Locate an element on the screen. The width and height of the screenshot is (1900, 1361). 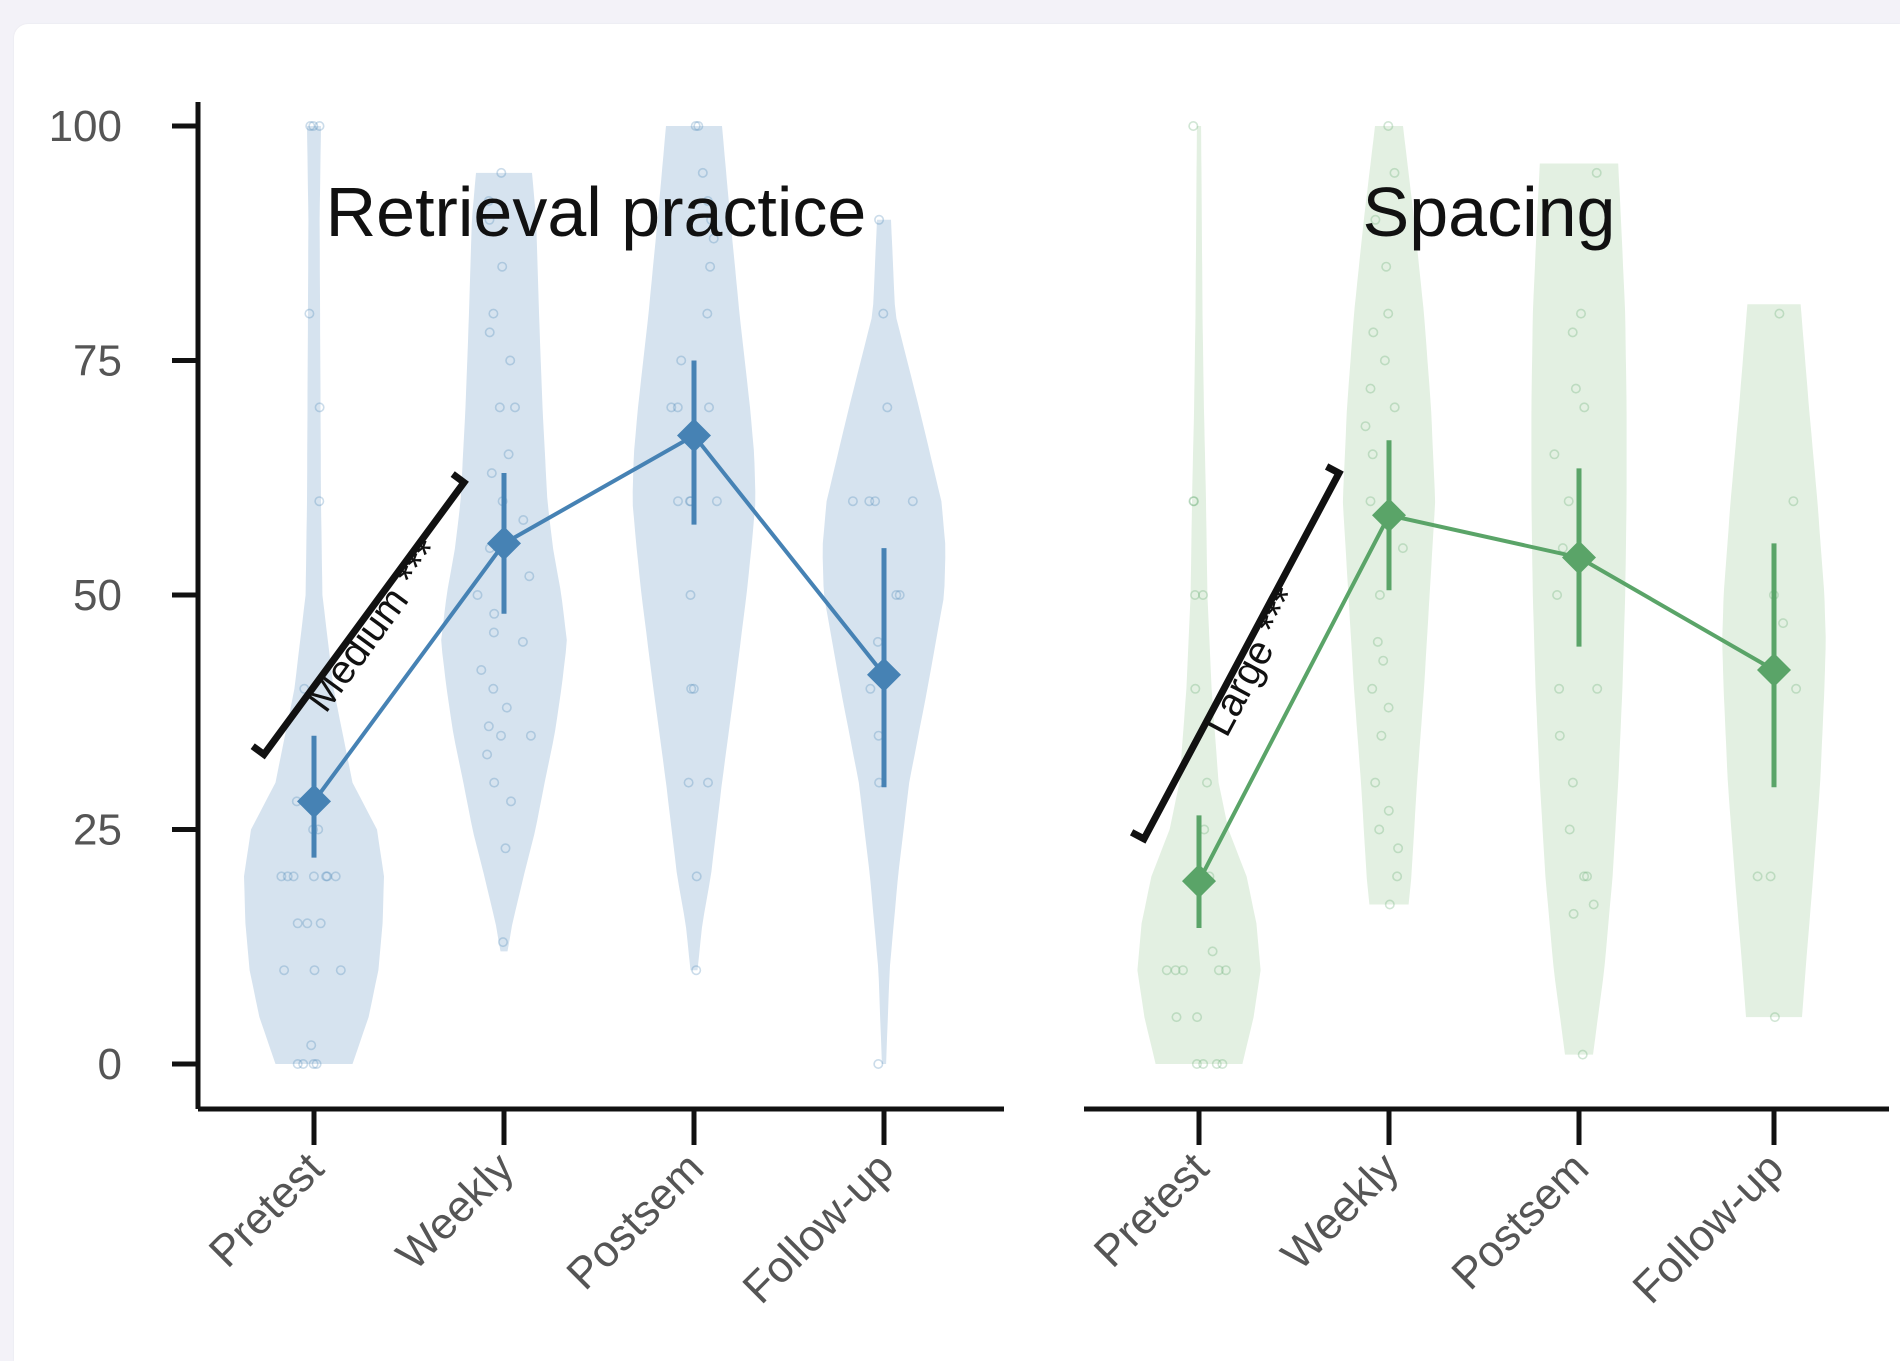
y-tick-label: 100 is located at coordinates (85, 126).